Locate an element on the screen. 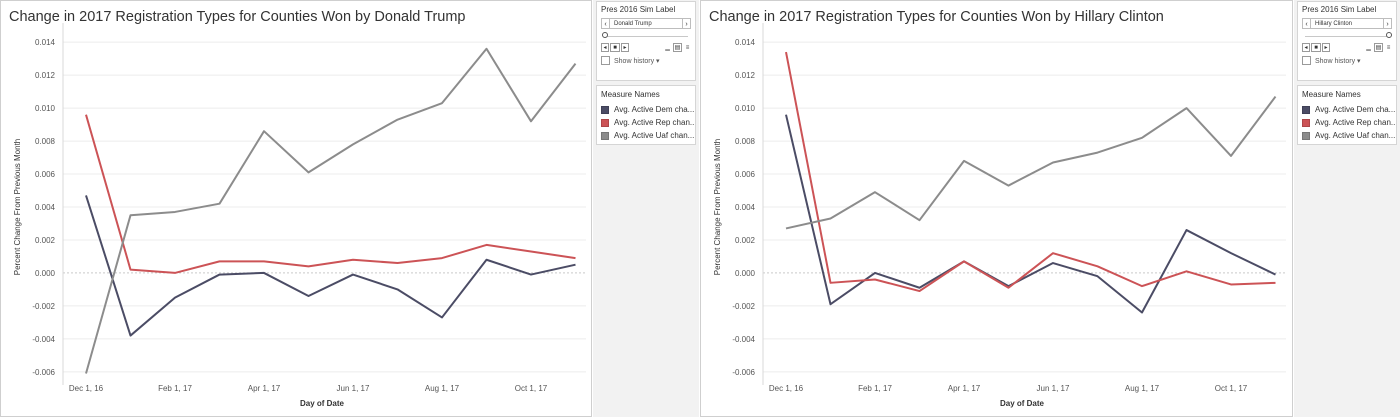 The image size is (1400, 418). series-line-dem is located at coordinates (330, 266).